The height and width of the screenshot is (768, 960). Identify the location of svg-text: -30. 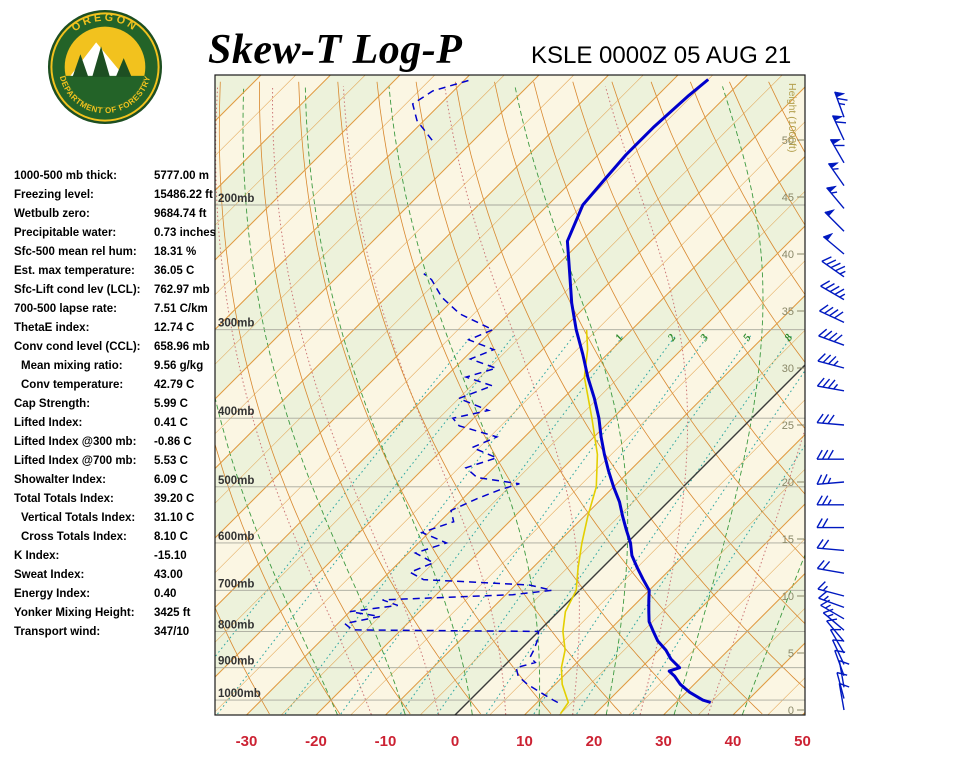
(247, 741).